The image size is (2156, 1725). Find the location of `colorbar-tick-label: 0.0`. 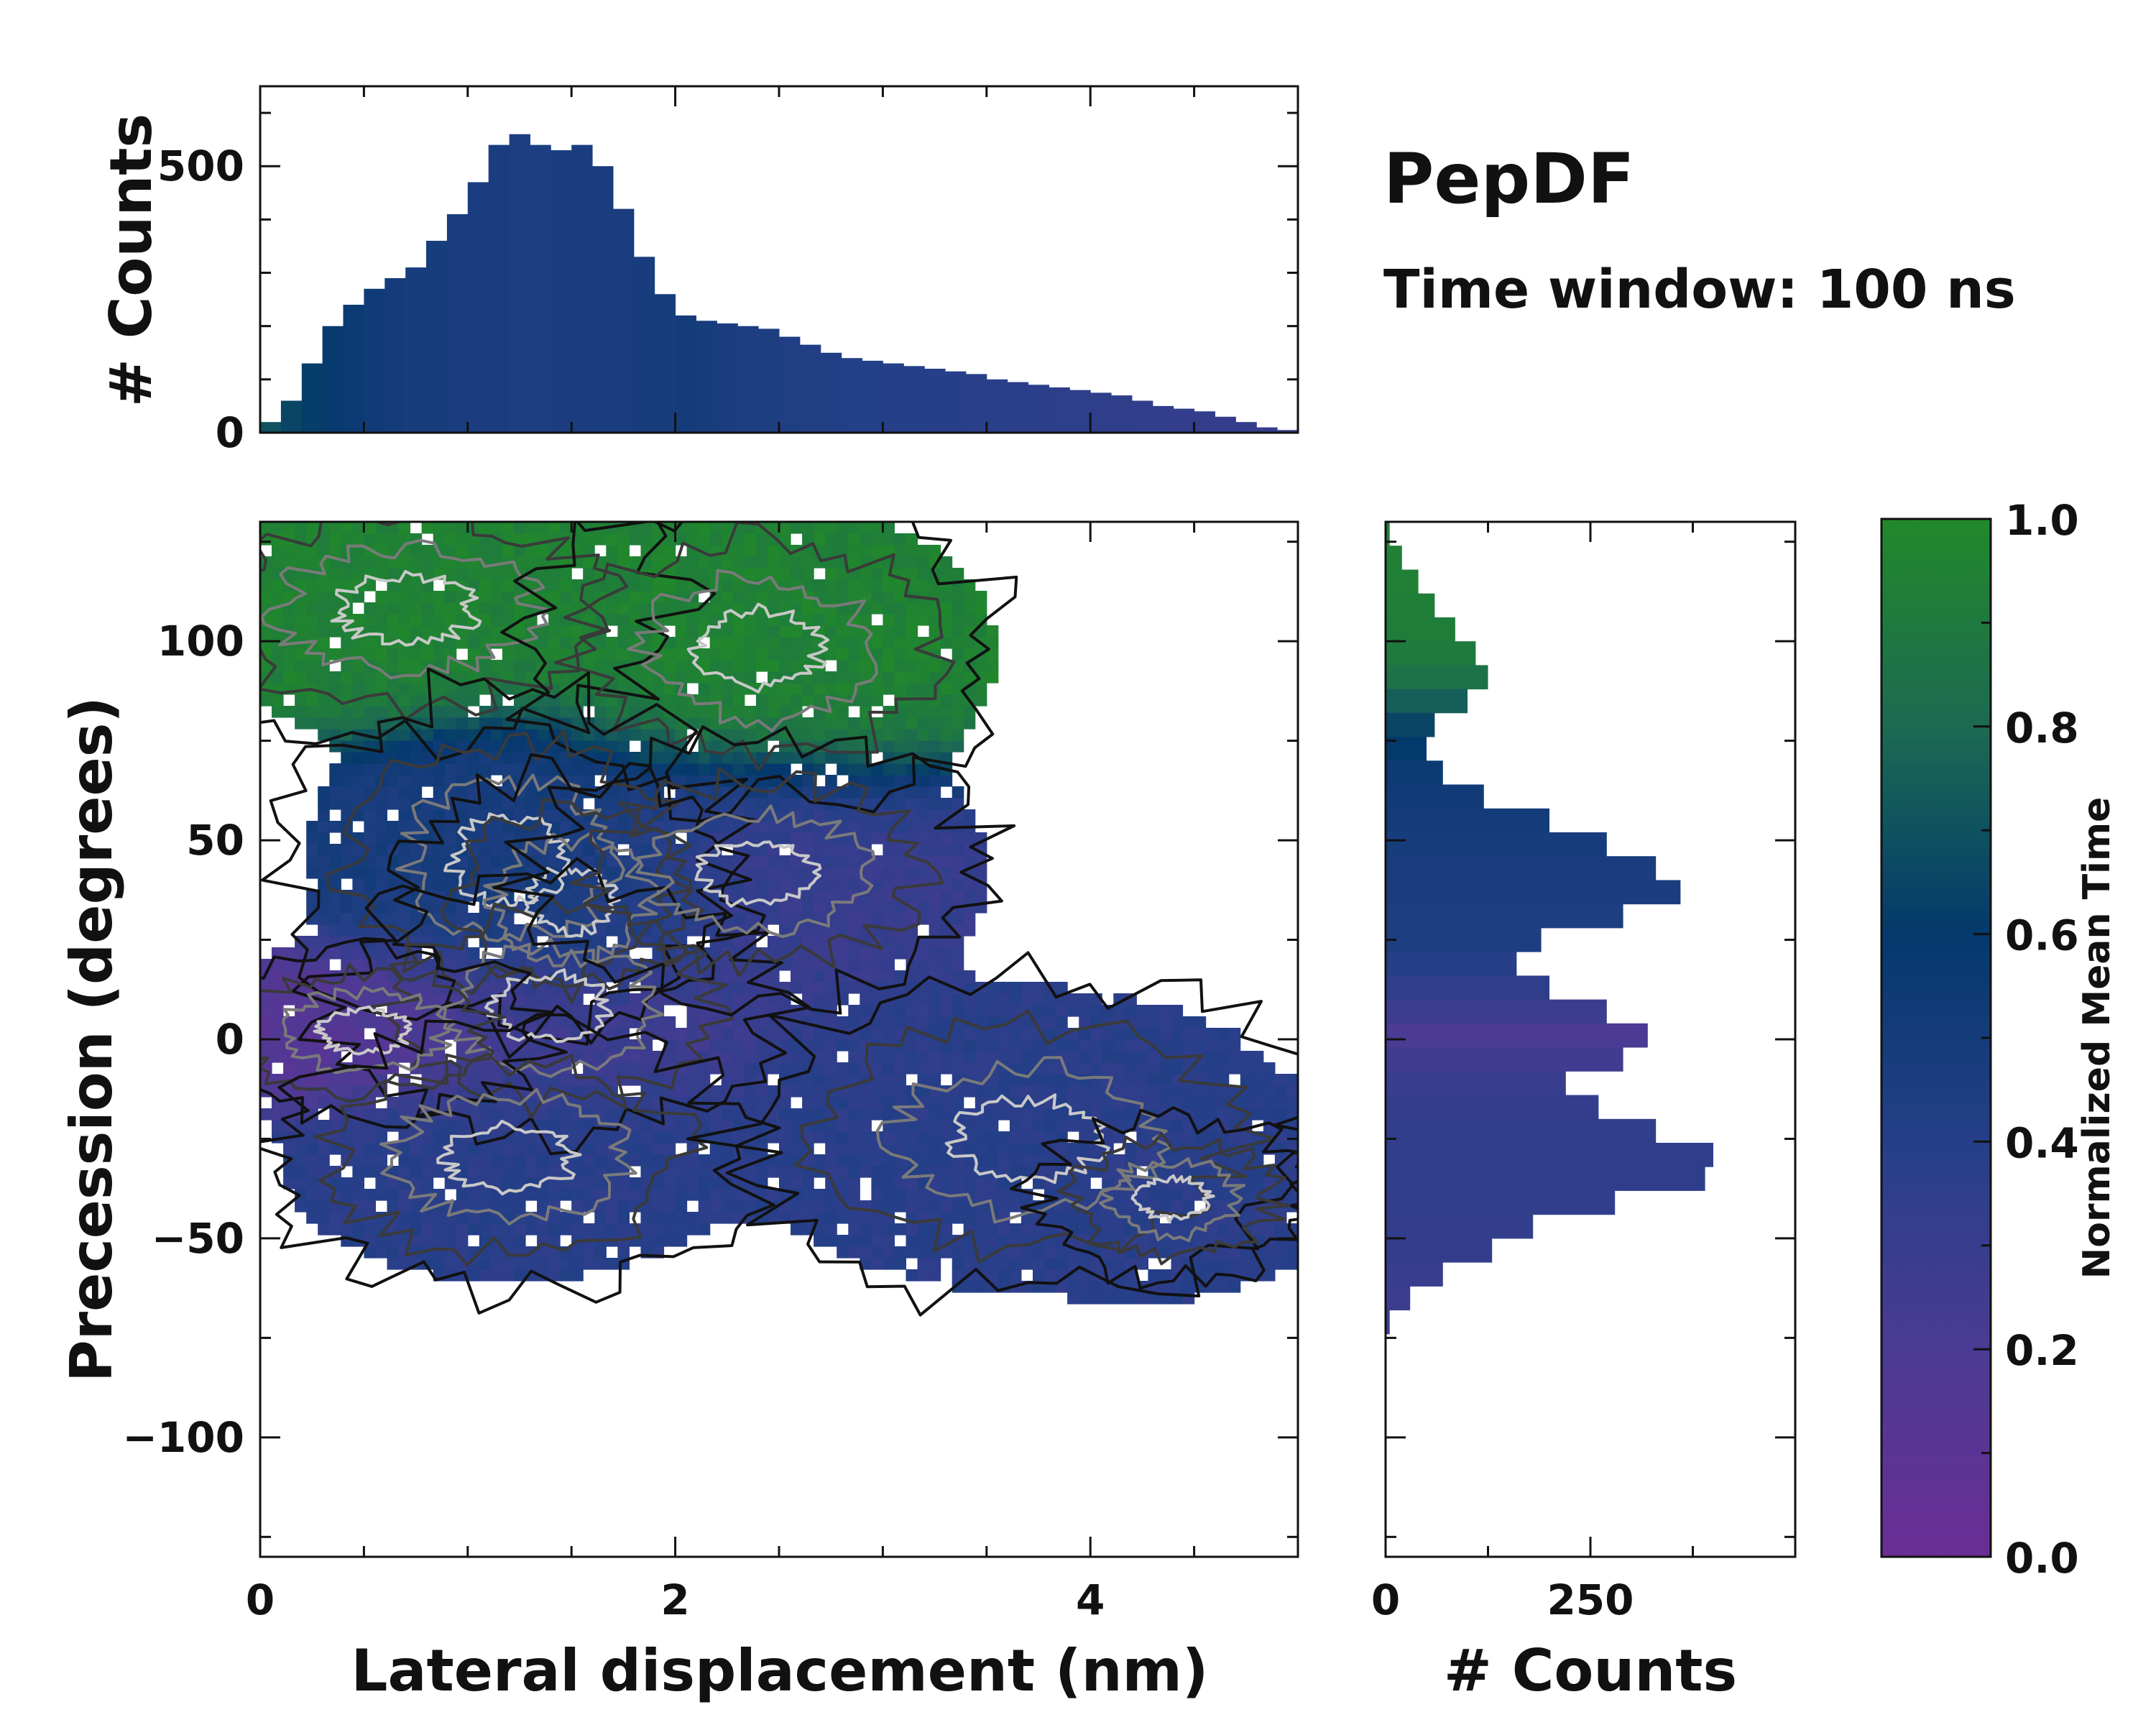

colorbar-tick-label: 0.0 is located at coordinates (2042, 1558).